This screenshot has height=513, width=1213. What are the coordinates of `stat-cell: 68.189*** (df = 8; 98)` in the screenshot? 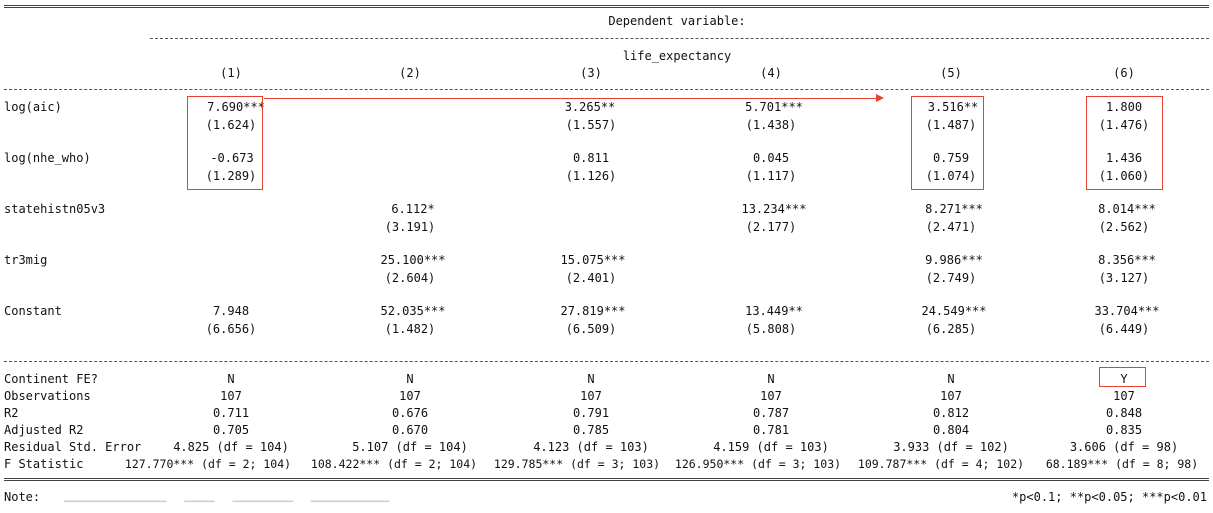 It's located at (1122, 464).